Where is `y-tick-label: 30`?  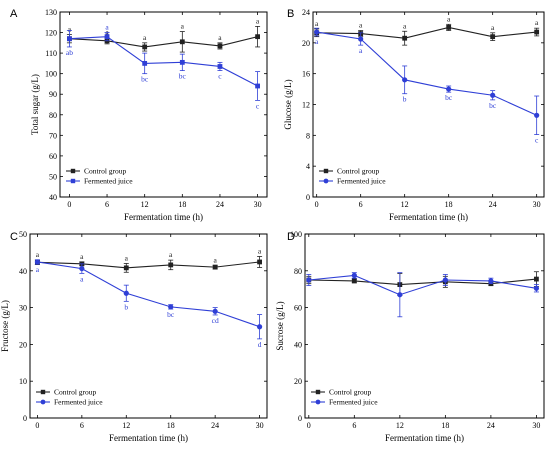 y-tick-label: 30 is located at coordinates (23, 308).